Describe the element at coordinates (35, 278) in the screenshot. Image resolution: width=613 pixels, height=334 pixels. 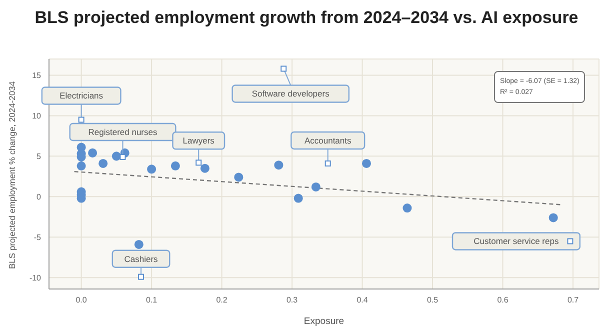
I see `y-tick-label: -10` at that location.